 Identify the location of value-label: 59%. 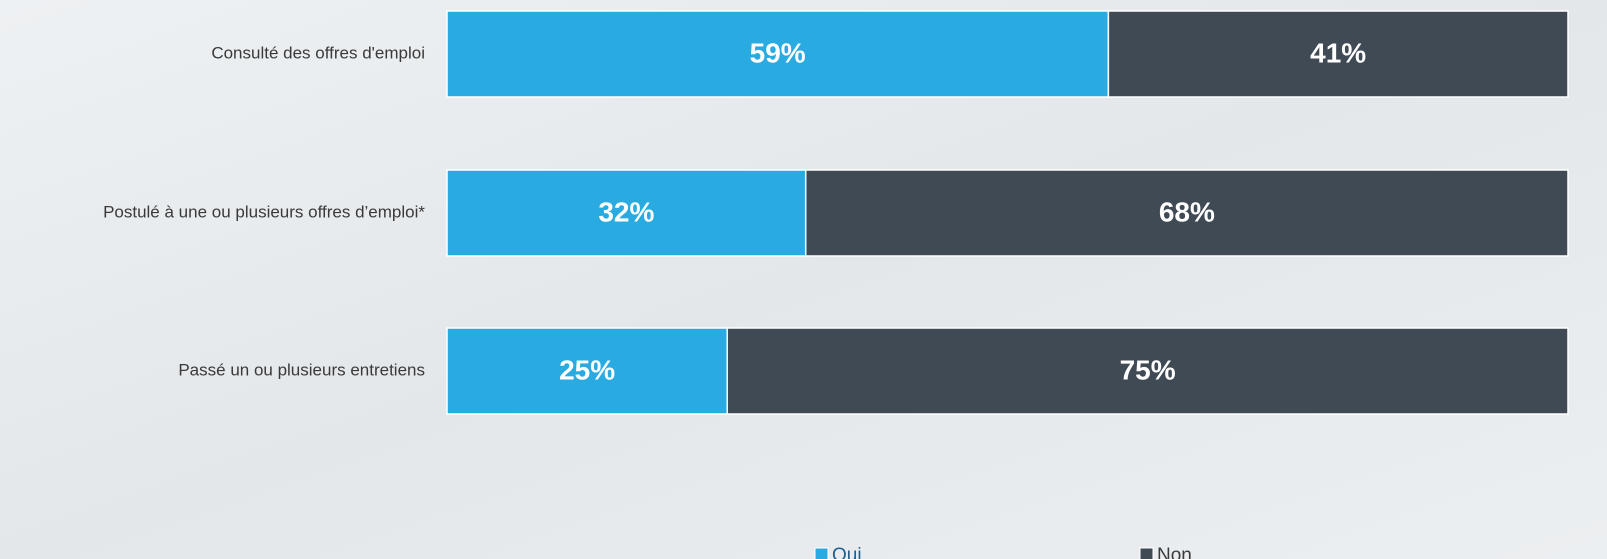
(778, 52).